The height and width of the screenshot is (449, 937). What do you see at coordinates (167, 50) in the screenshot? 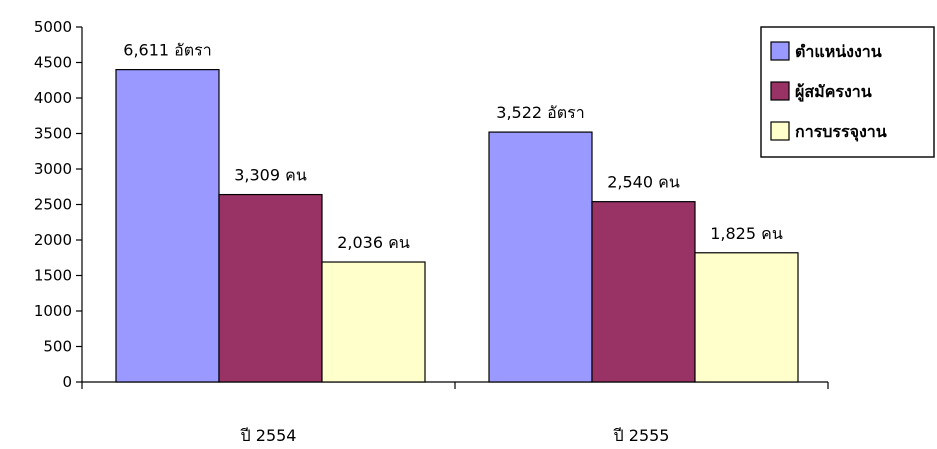
I see `data-label: 6,611 อัตรา` at bounding box center [167, 50].